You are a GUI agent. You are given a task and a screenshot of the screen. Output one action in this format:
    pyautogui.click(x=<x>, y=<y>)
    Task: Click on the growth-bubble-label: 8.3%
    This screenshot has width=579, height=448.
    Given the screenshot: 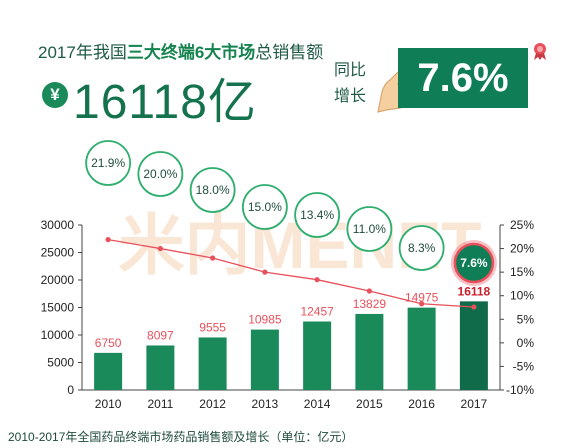 What is the action you would take?
    pyautogui.click(x=422, y=248)
    